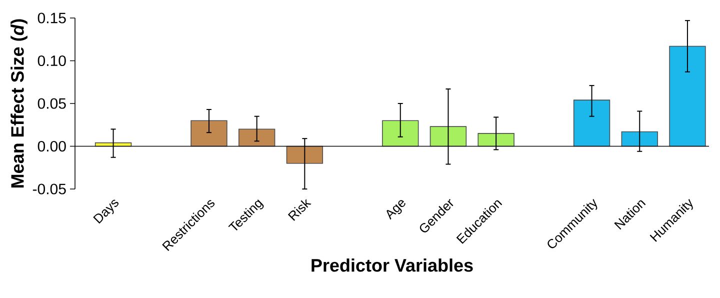 The height and width of the screenshot is (298, 720). What do you see at coordinates (19, 103) in the screenshot?
I see `y-axis-title: Mean Effect Size (d)` at bounding box center [19, 103].